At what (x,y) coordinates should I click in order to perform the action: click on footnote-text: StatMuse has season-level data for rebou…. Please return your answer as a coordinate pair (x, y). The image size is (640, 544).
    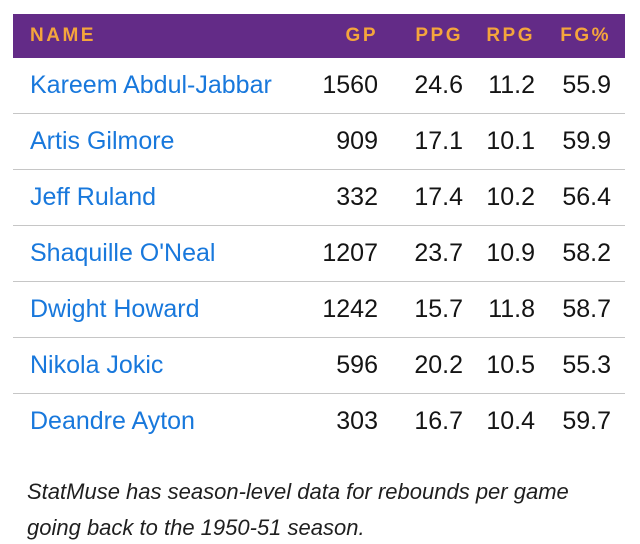
    Looking at the image, I should click on (298, 509).